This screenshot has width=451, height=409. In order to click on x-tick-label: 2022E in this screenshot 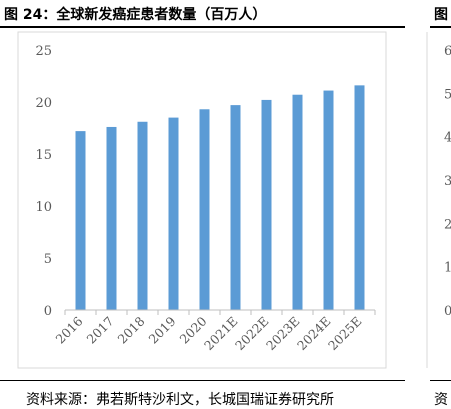, I will do `click(252, 334)`.